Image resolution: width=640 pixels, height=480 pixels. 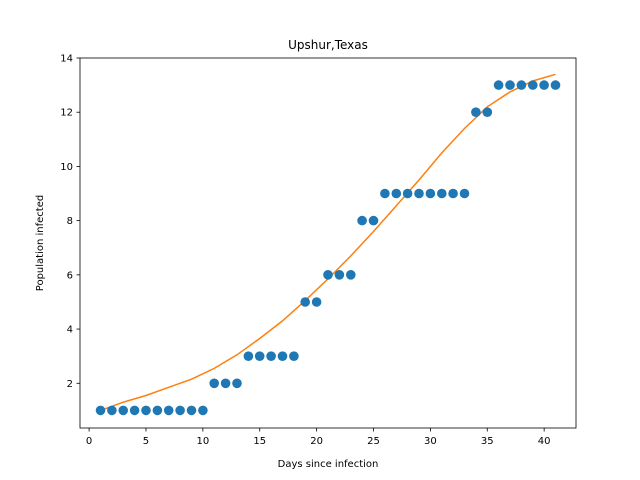 What do you see at coordinates (66, 113) in the screenshot?
I see `y-tick-label: 12` at bounding box center [66, 113].